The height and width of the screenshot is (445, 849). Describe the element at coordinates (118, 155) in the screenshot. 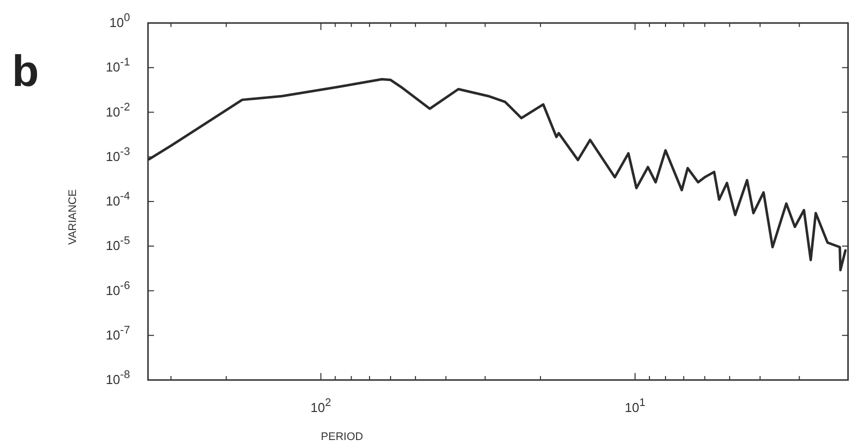

I see `y-tick-label: 10$^{-3}$` at that location.